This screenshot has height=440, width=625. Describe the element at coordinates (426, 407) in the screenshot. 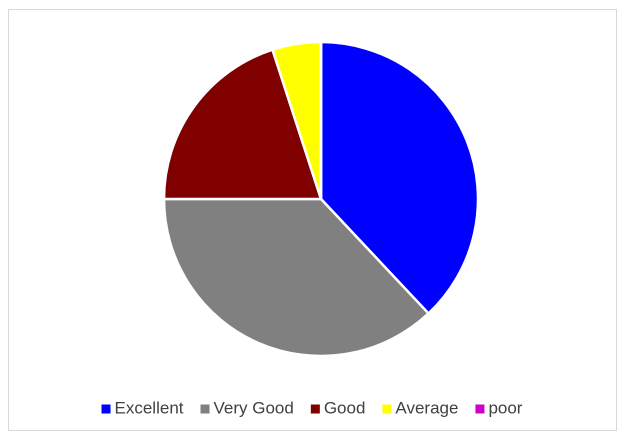

I see `legend-label: Average` at that location.